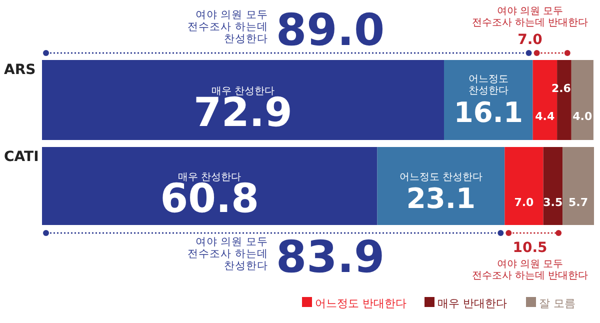 The height and width of the screenshot is (323, 600). Describe the element at coordinates (441, 198) in the screenshot. I see `data-label: 23.1` at that location.